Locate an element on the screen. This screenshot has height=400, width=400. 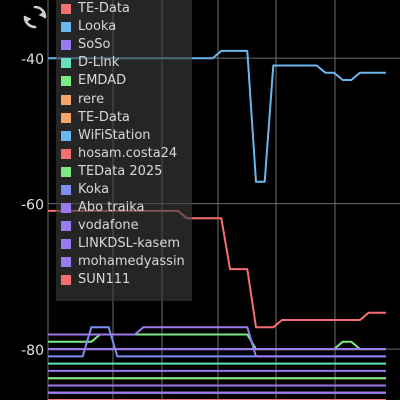
legend-item: mohamedyassin is located at coordinates (124, 262).